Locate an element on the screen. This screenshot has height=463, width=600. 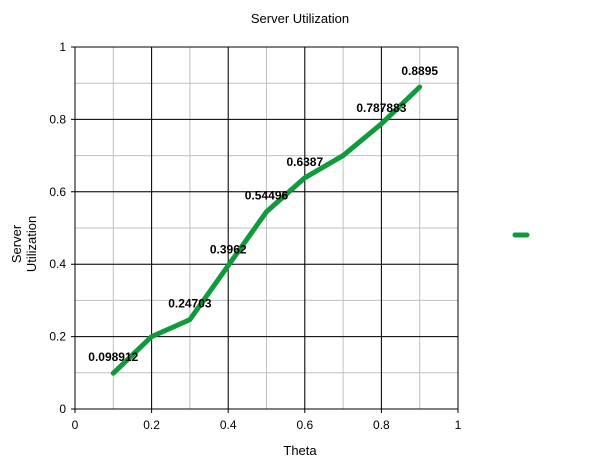
chart-title: Server Utilization is located at coordinates (300, 18).